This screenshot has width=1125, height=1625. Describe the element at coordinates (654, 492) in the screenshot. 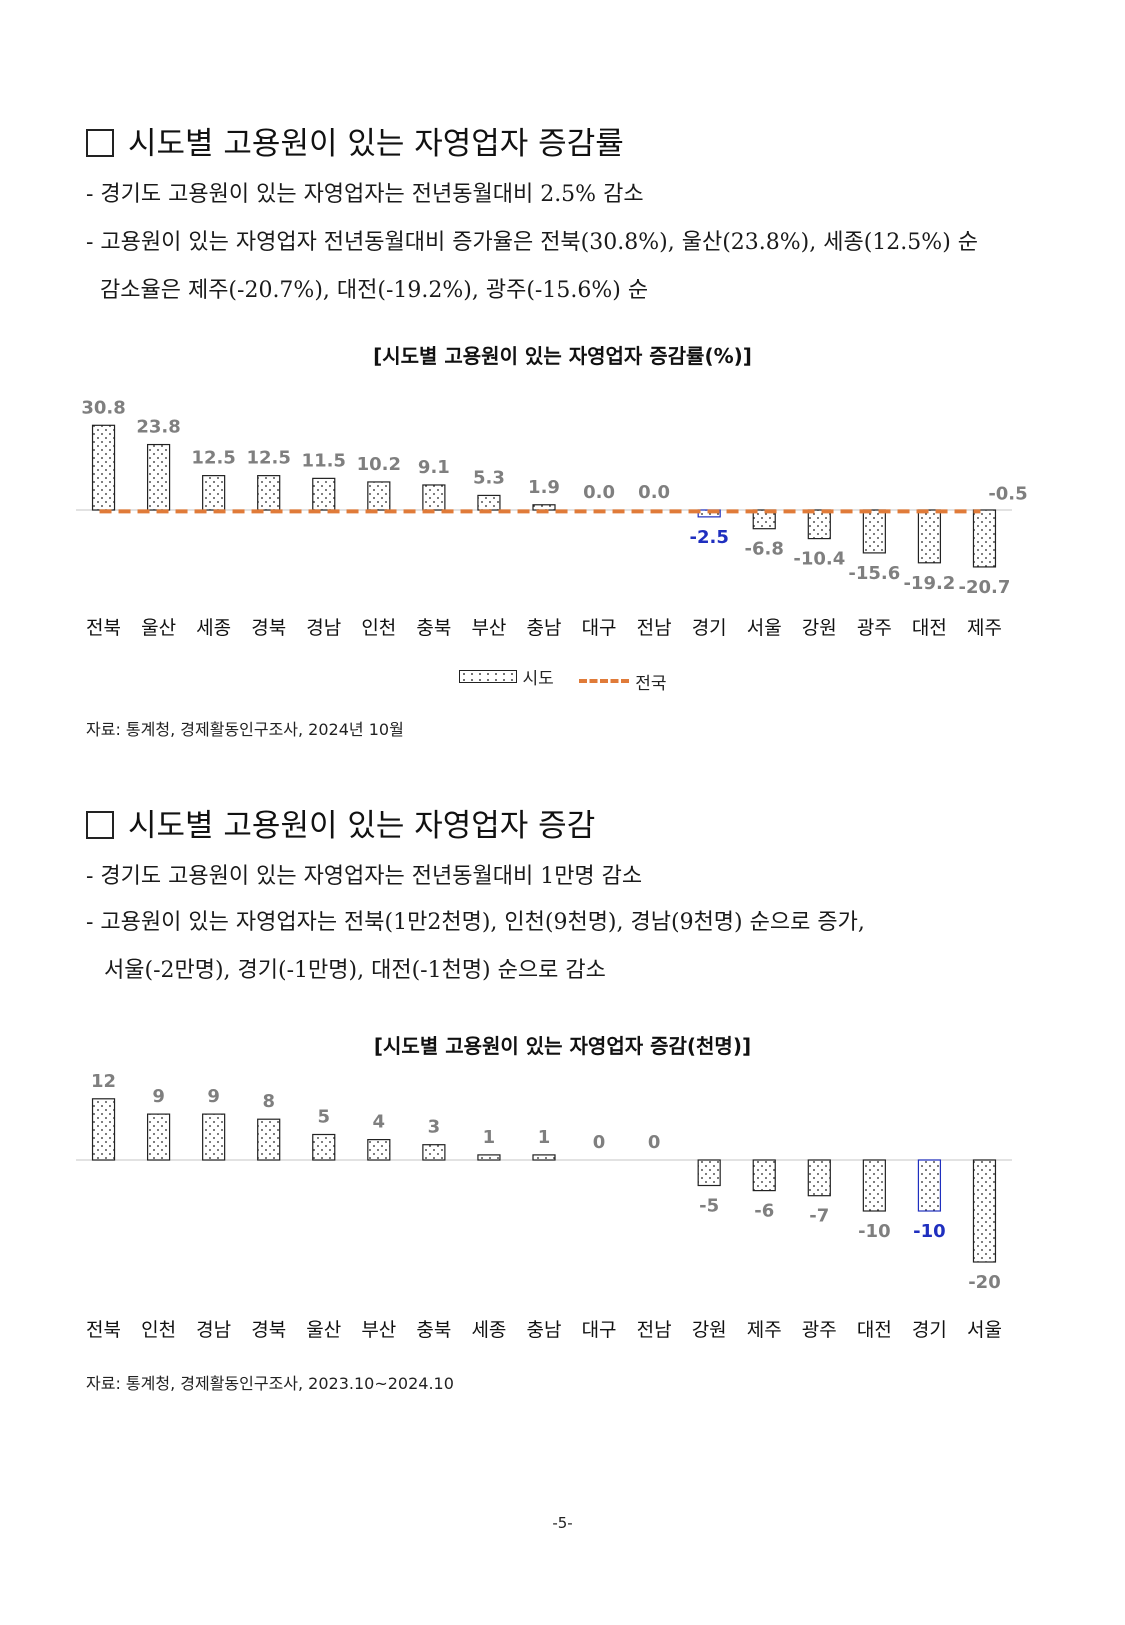

I see `data-label-전남: 0.0` at that location.